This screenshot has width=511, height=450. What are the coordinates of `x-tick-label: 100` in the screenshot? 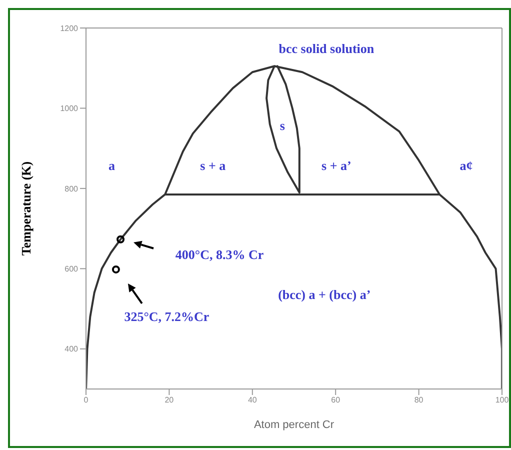 It's located at (502, 400).